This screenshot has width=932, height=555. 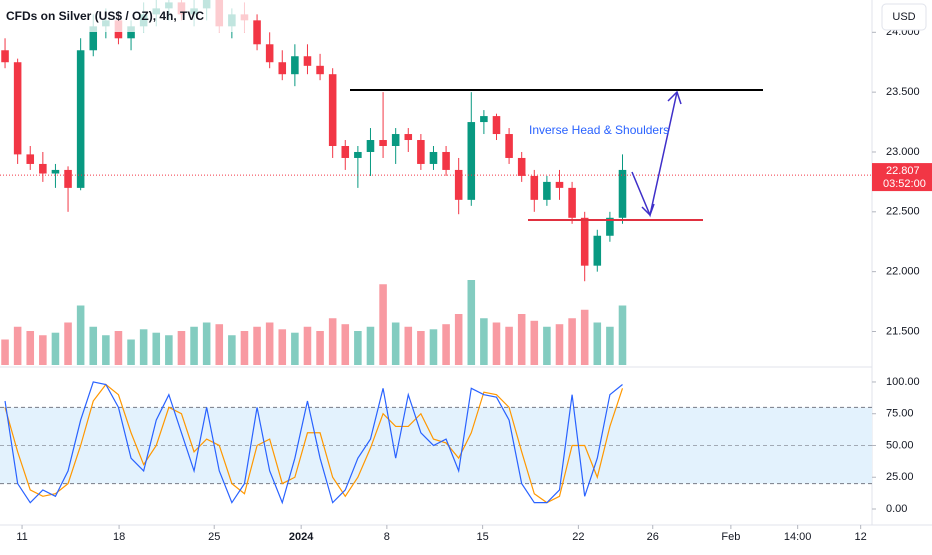 What do you see at coordinates (119, 537) in the screenshot?
I see `x-tick-label: 18` at bounding box center [119, 537].